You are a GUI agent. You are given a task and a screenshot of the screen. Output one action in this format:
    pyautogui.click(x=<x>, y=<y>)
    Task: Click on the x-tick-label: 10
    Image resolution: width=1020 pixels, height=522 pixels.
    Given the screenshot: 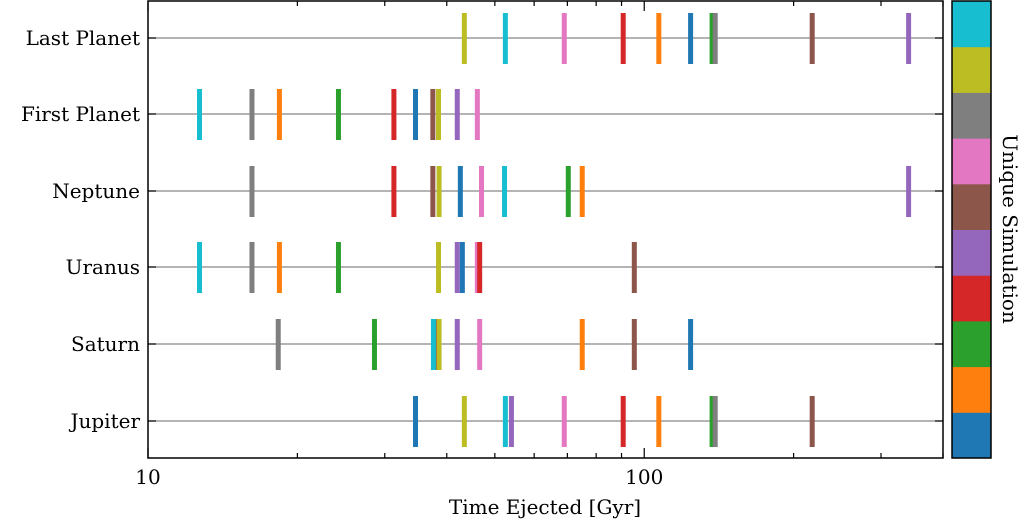 What is the action you would take?
    pyautogui.click(x=147, y=477)
    